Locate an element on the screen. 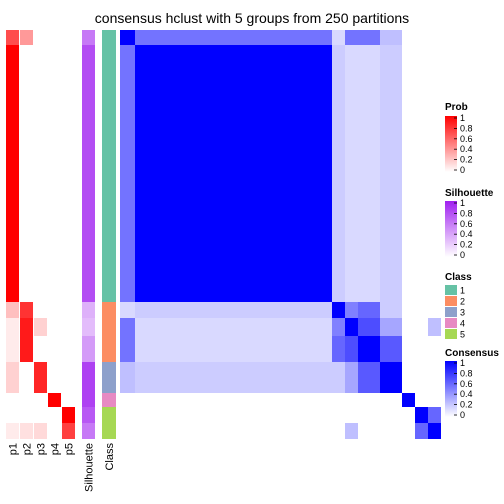 This screenshot has width=504, height=504. consensus-cell-r7-c4 is located at coordinates (351, 400).